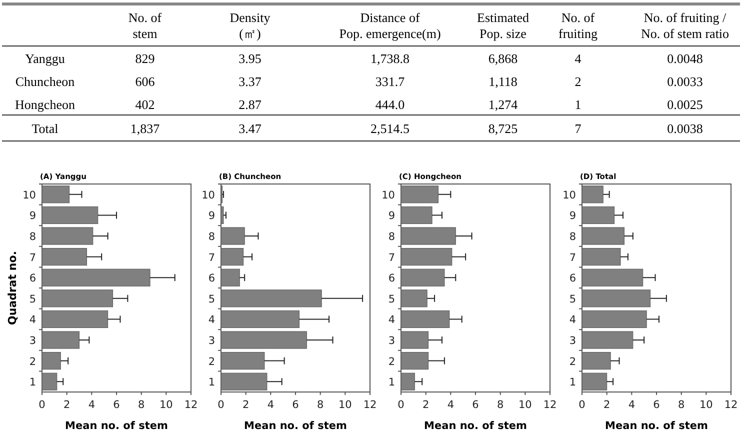  What do you see at coordinates (685, 128) in the screenshot?
I see `text: 0.0038` at bounding box center [685, 128].